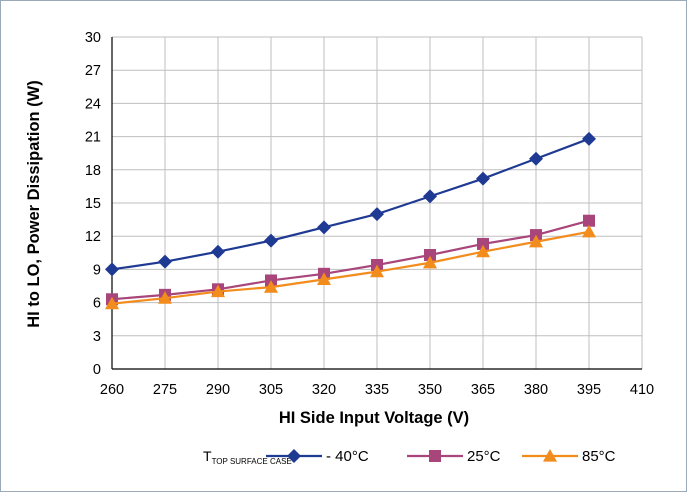  I want to click on y-axis-label: HI to LO, Power Dissipation (W), so click(34, 204).